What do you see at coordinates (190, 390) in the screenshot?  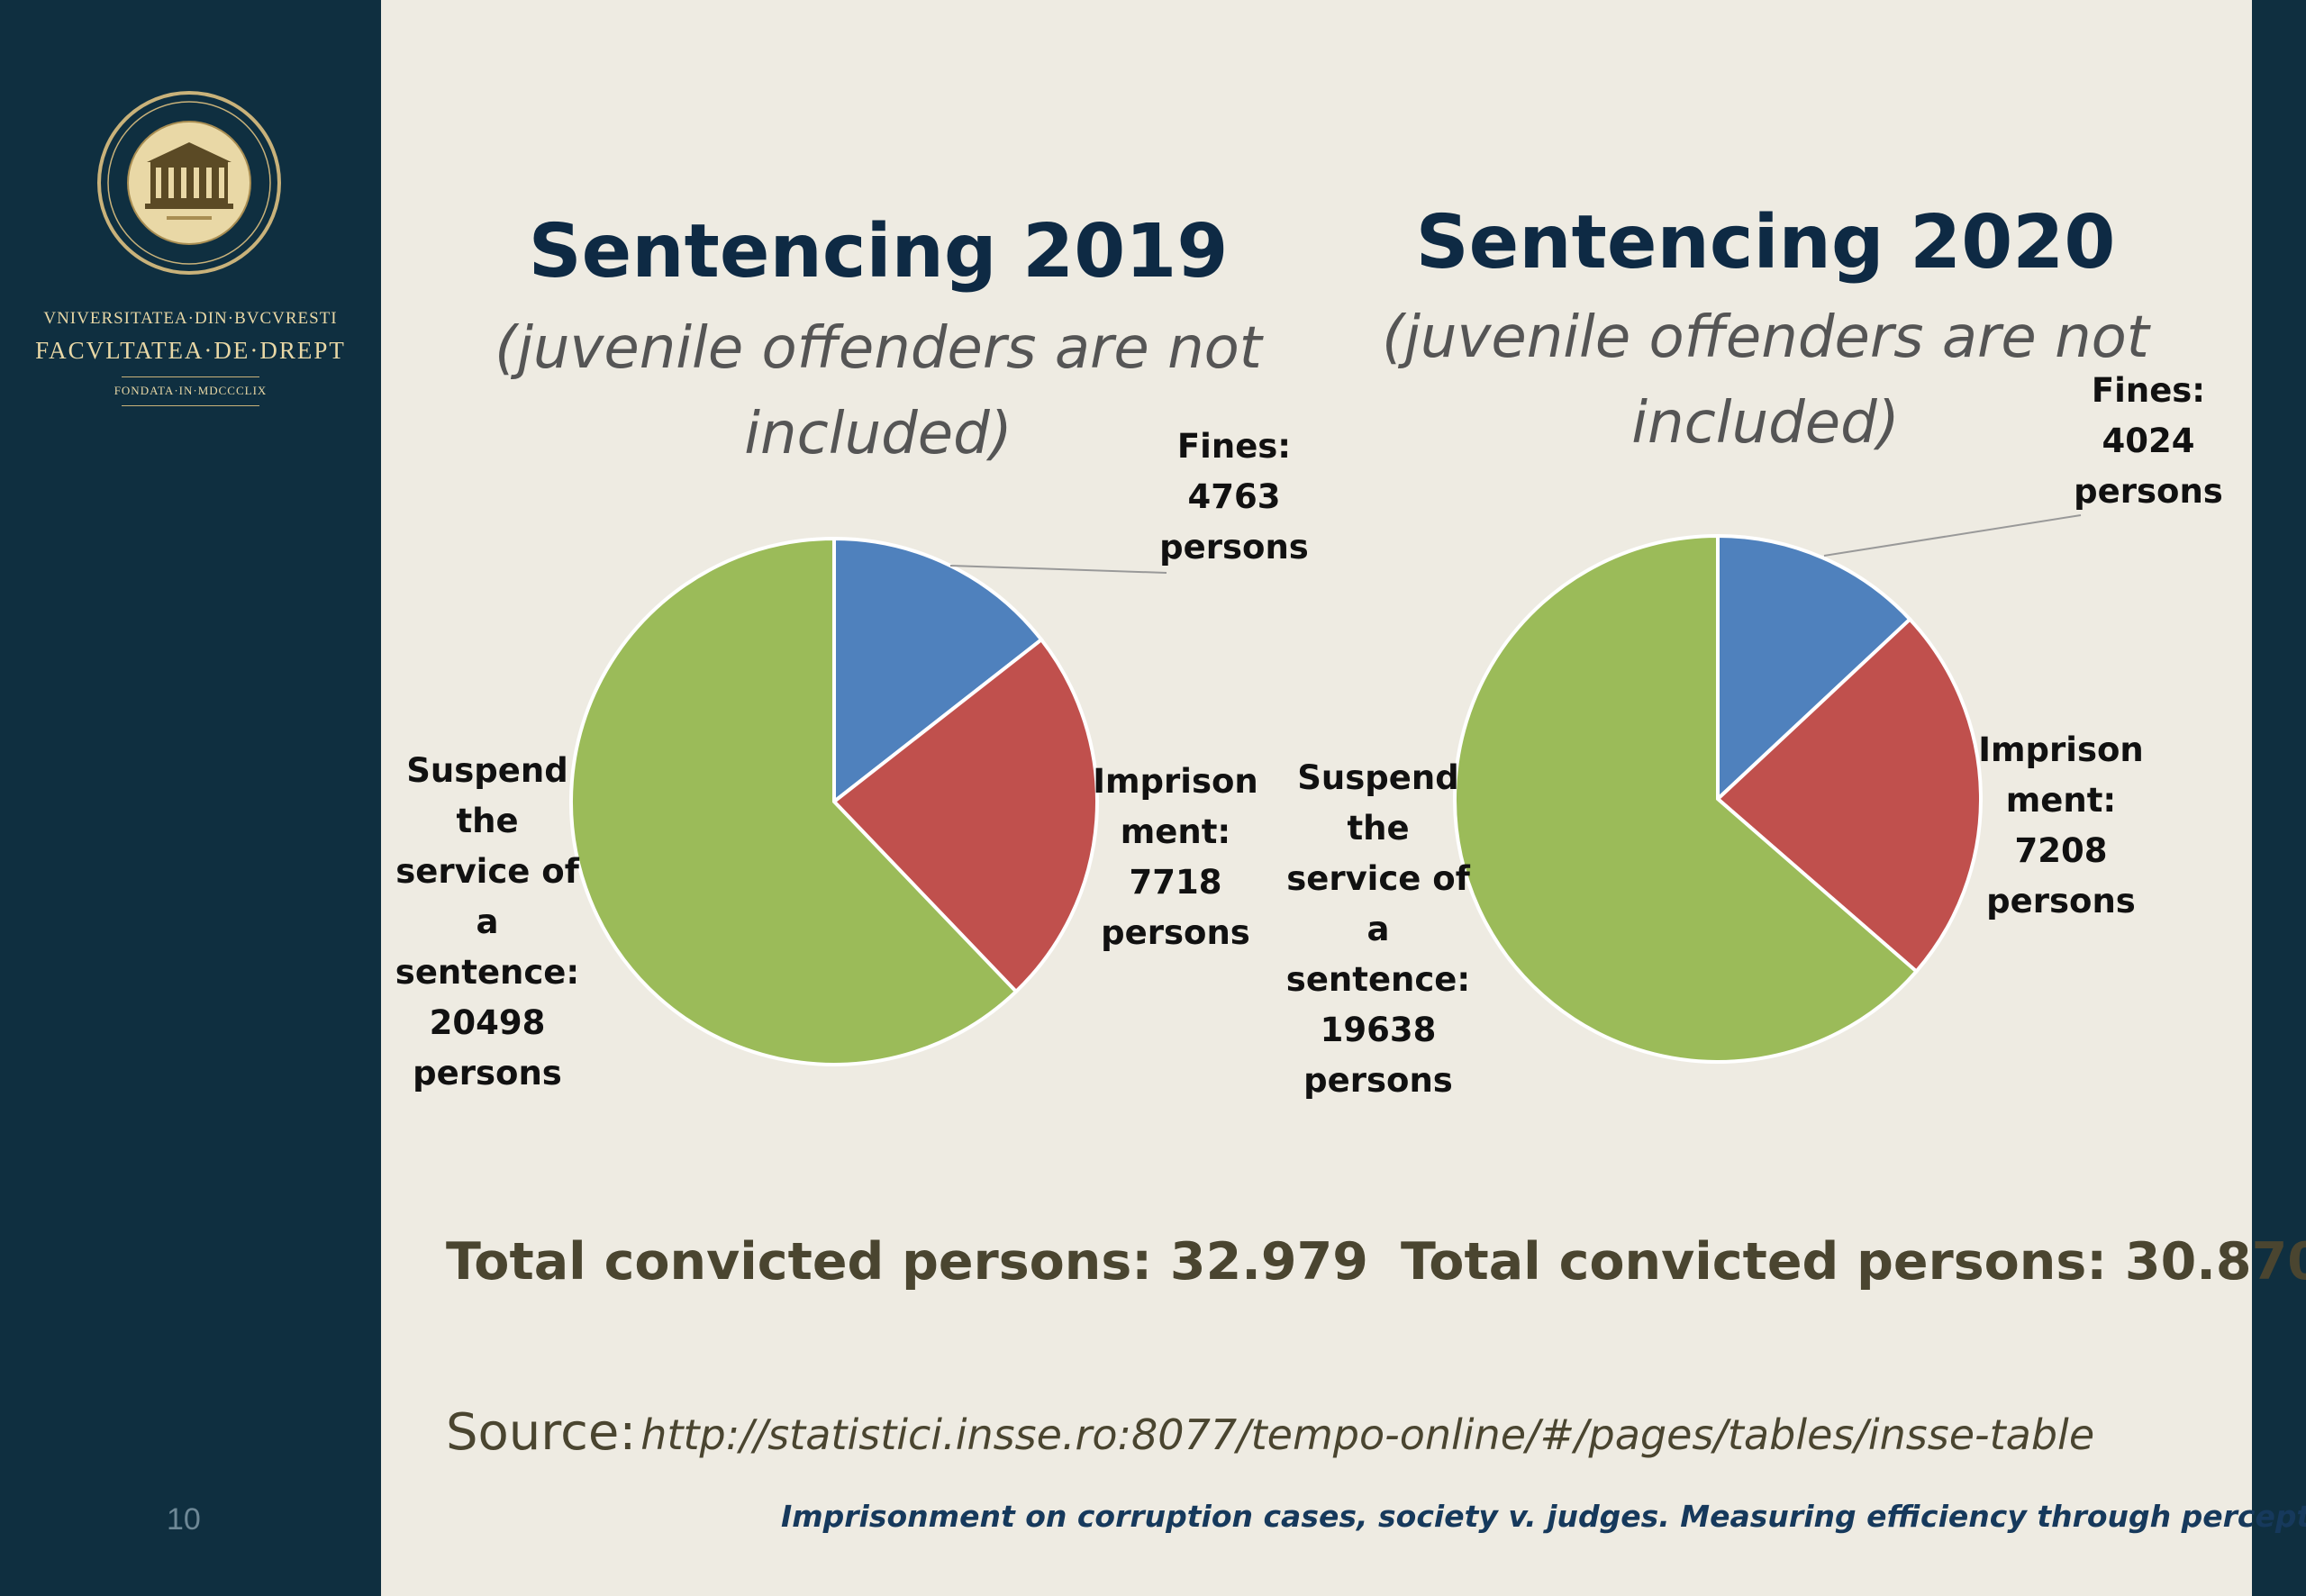 I see `foundation-year: FONDATA·IN·MDCCCLIX` at bounding box center [190, 390].